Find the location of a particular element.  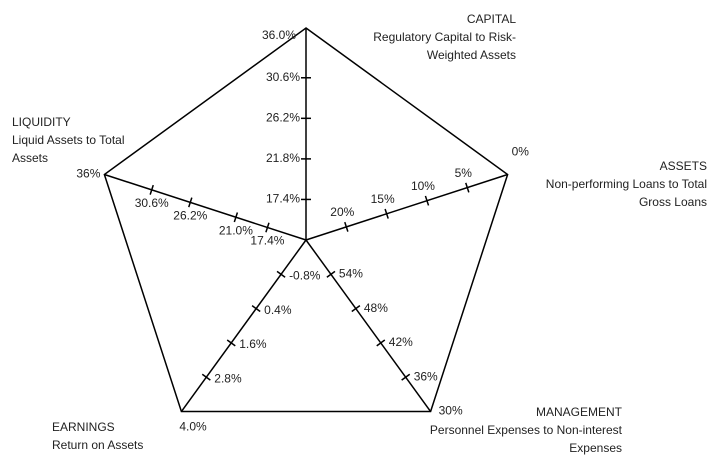

tick-label: 0% is located at coordinates (521, 152).